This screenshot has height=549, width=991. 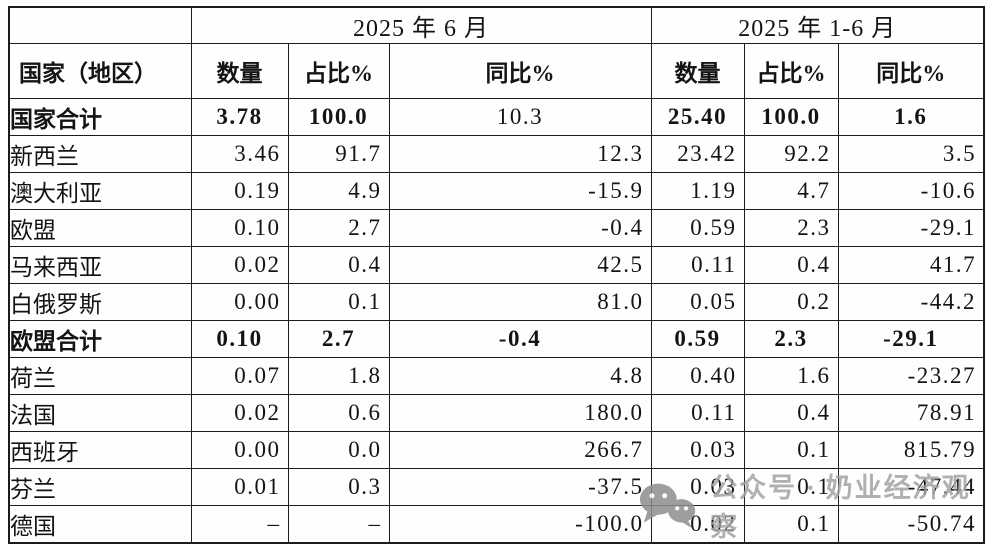 What do you see at coordinates (239, 376) in the screenshot?
I see `cell: 0.07` at bounding box center [239, 376].